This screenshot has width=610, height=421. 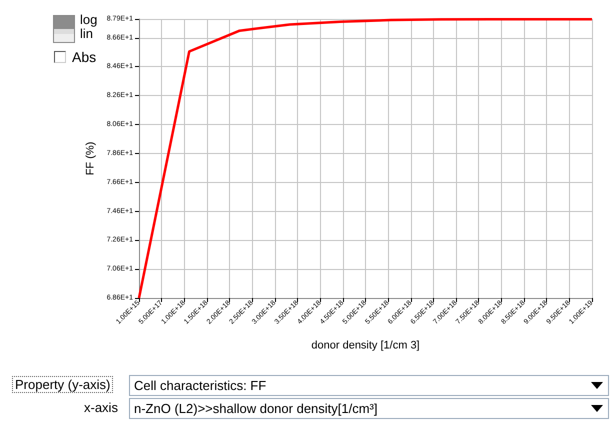 What do you see at coordinates (369, 385) in the screenshot?
I see `text: Cell characteristics: FF` at bounding box center [369, 385].